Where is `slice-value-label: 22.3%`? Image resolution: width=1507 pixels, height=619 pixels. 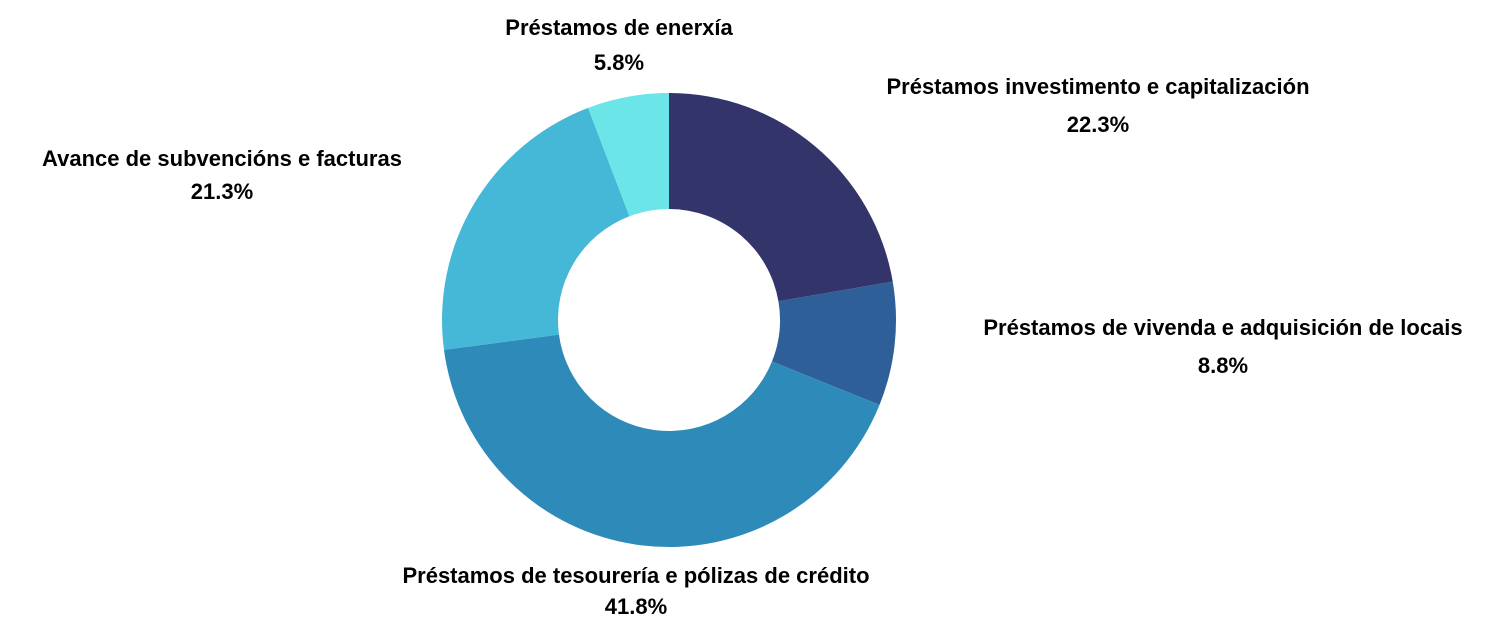 slice-value-label: 22.3% is located at coordinates (1098, 124).